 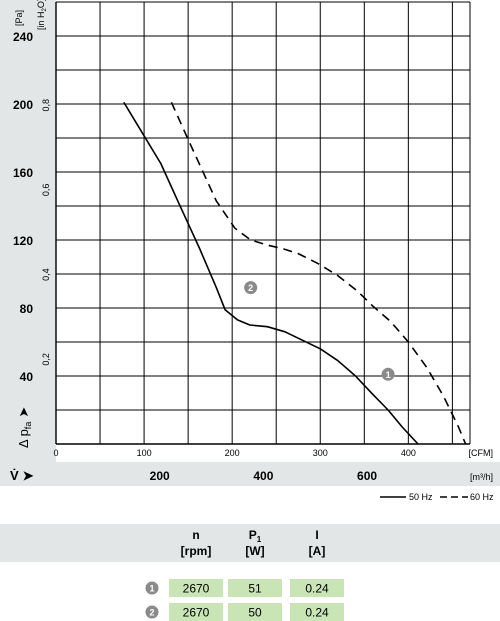 I want to click on operating-point-label: 2, so click(x=250, y=288).